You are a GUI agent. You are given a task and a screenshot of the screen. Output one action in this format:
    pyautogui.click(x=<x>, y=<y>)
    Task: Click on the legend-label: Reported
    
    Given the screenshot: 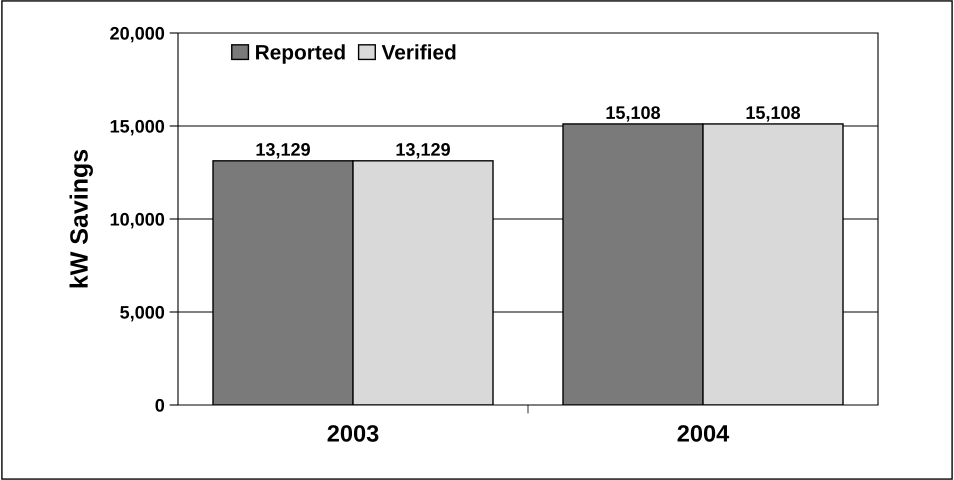 What is the action you would take?
    pyautogui.click(x=300, y=54)
    